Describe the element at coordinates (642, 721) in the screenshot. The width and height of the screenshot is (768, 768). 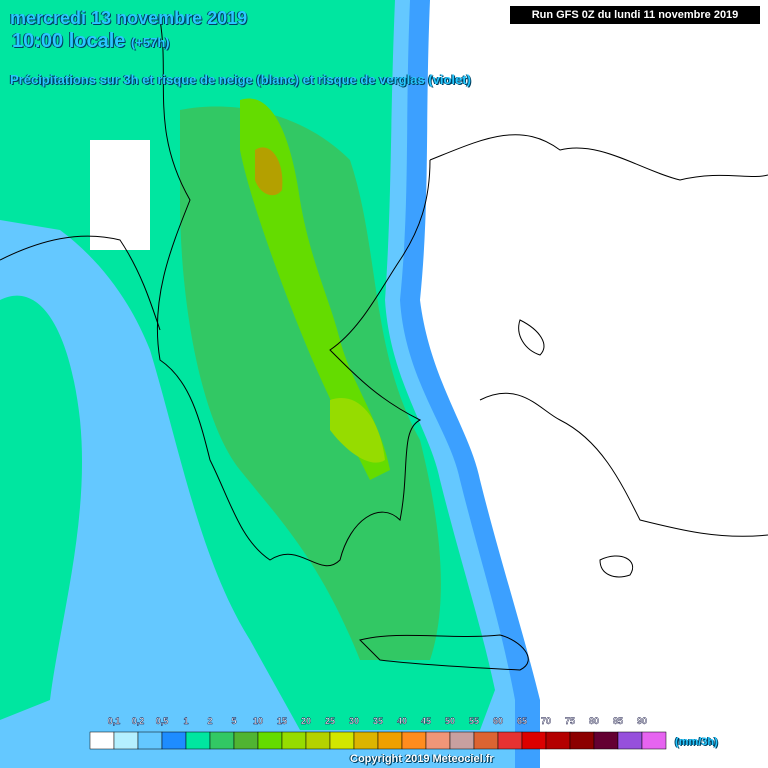
I see `legend-label: 90` at that location.